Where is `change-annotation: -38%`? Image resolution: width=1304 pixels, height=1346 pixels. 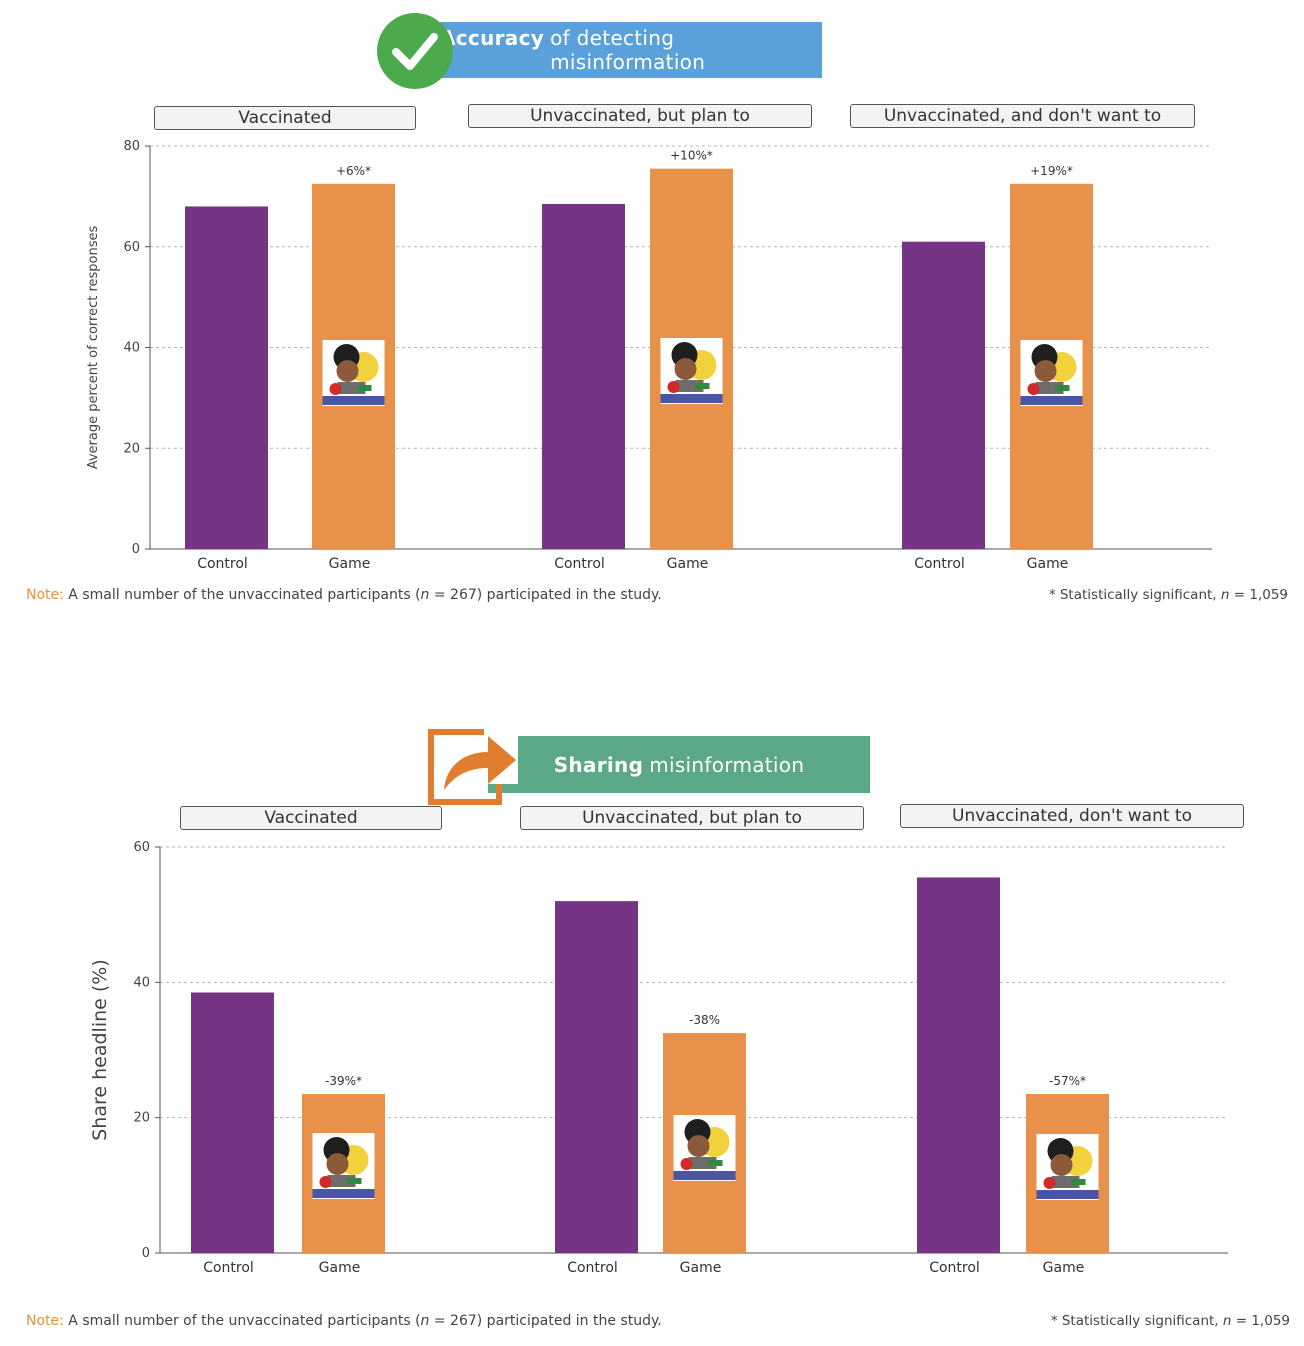 change-annotation: -38% is located at coordinates (704, 1020).